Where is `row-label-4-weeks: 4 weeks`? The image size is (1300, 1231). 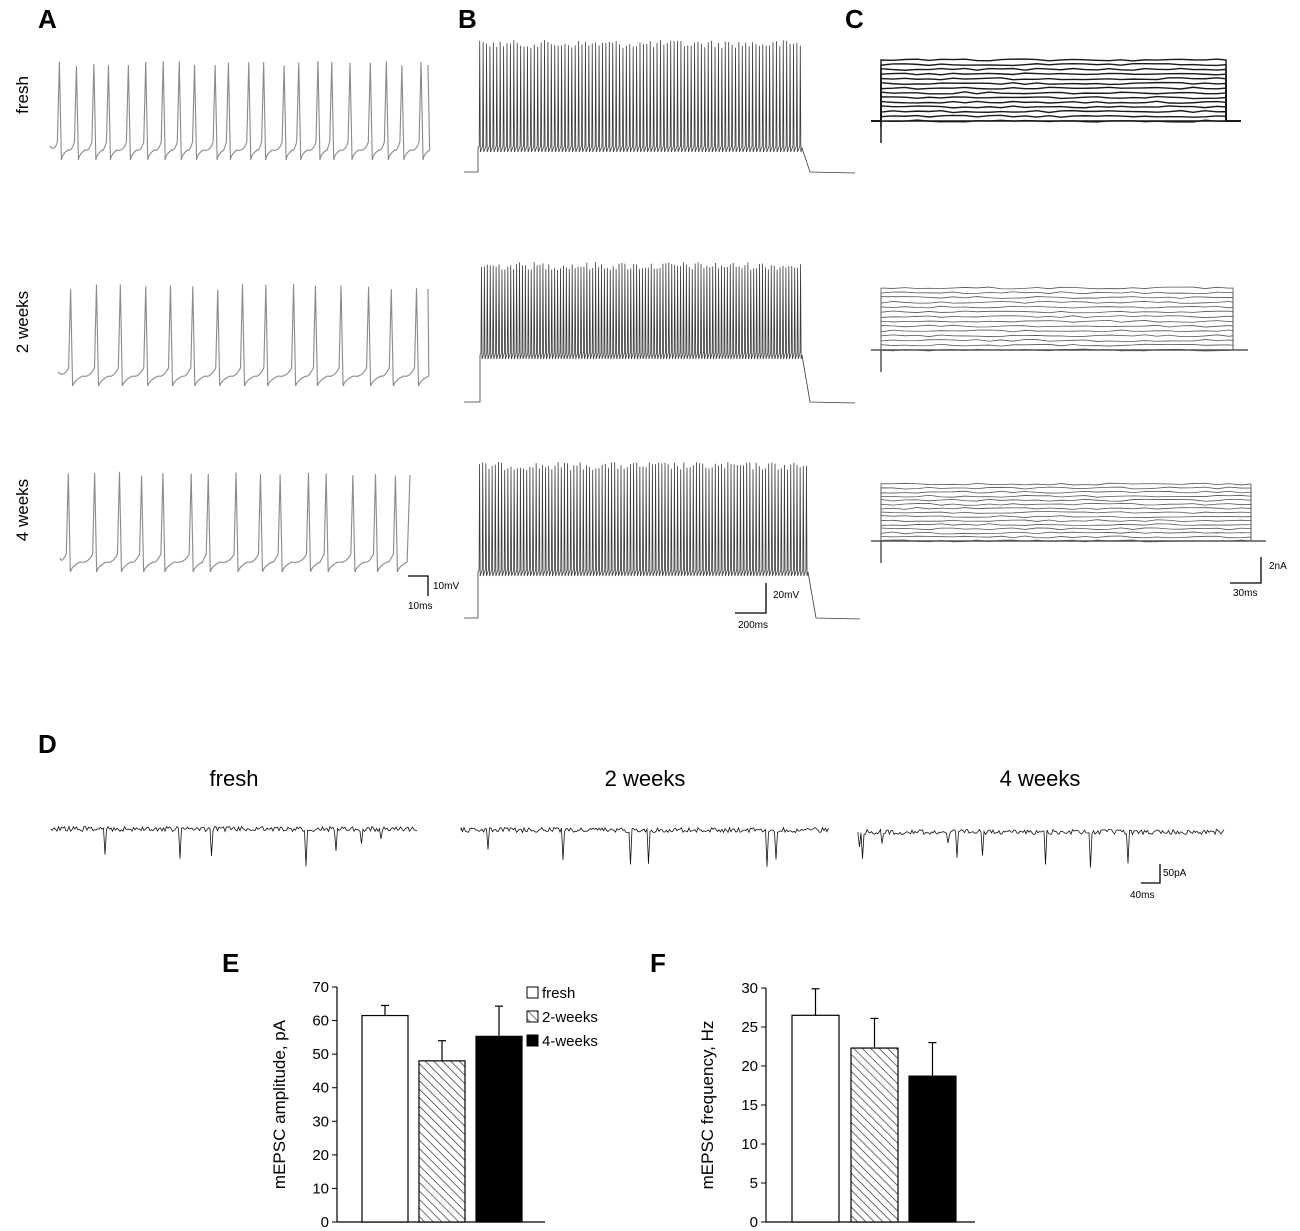 row-label-4-weeks: 4 weeks is located at coordinates (22, 510).